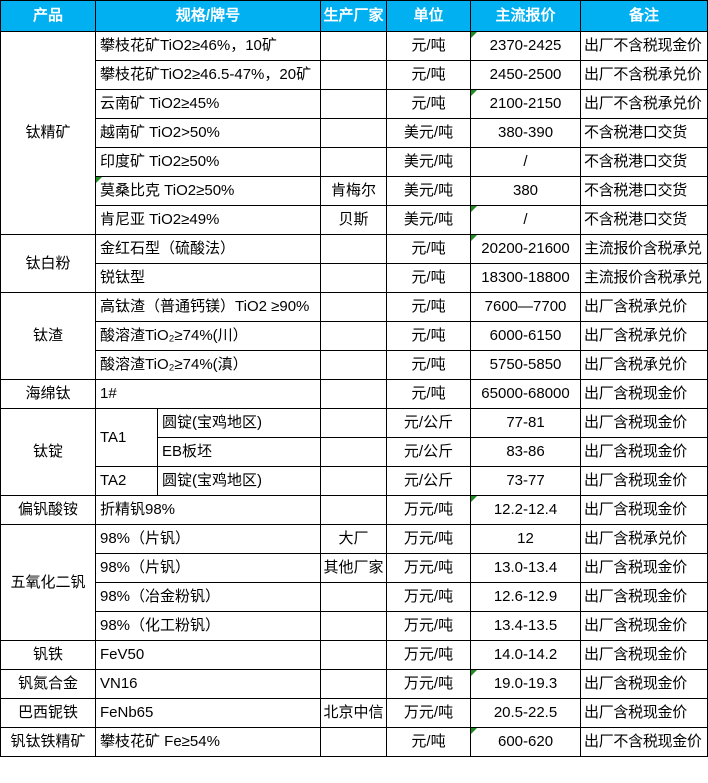 The image size is (708, 783). Describe the element at coordinates (208, 133) in the screenshot. I see `spec-cell: 越南矿 TiO2>50%` at that location.